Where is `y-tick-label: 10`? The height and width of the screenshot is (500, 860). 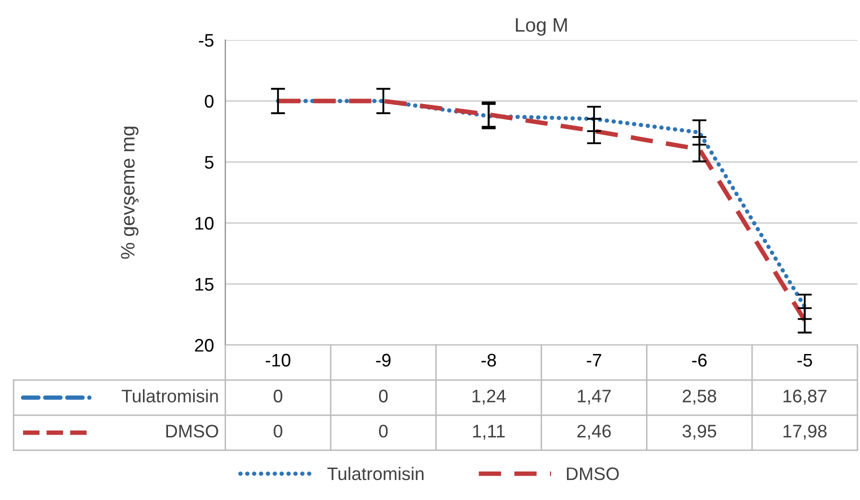
y-tick-label: 10 is located at coordinates (205, 223).